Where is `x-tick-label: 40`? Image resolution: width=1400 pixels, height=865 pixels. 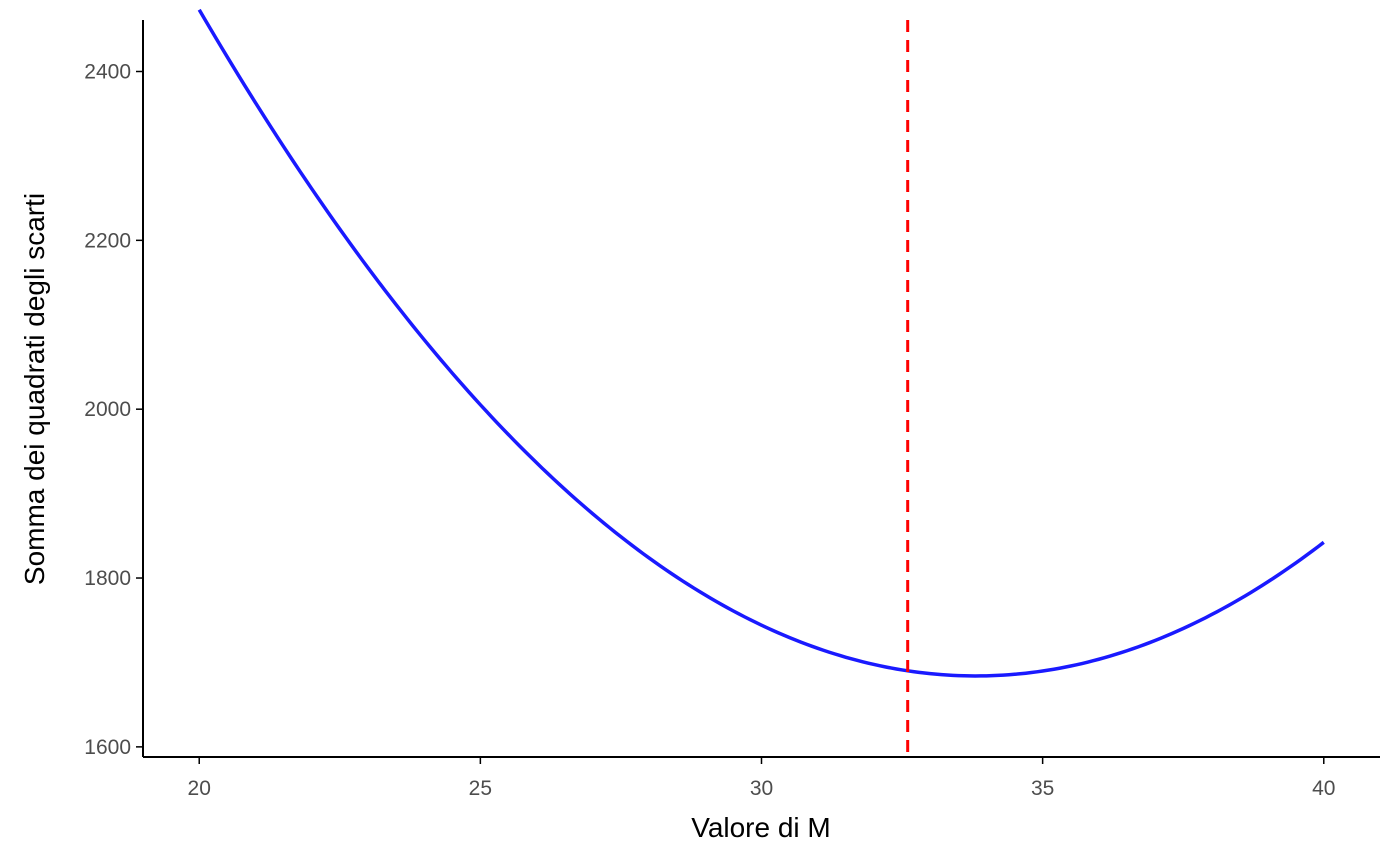
x-tick-label: 40 is located at coordinates (1323, 788).